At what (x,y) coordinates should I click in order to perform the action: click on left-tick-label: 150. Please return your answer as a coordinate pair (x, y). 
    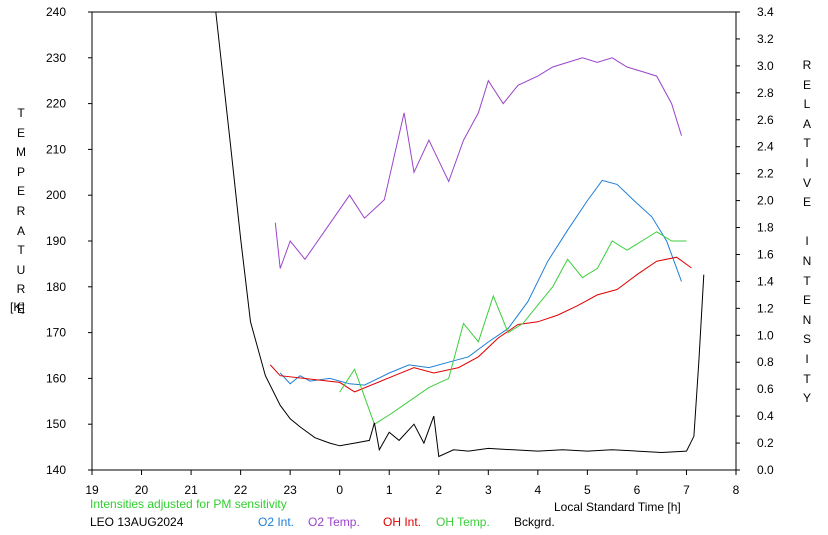
    Looking at the image, I should click on (56, 424).